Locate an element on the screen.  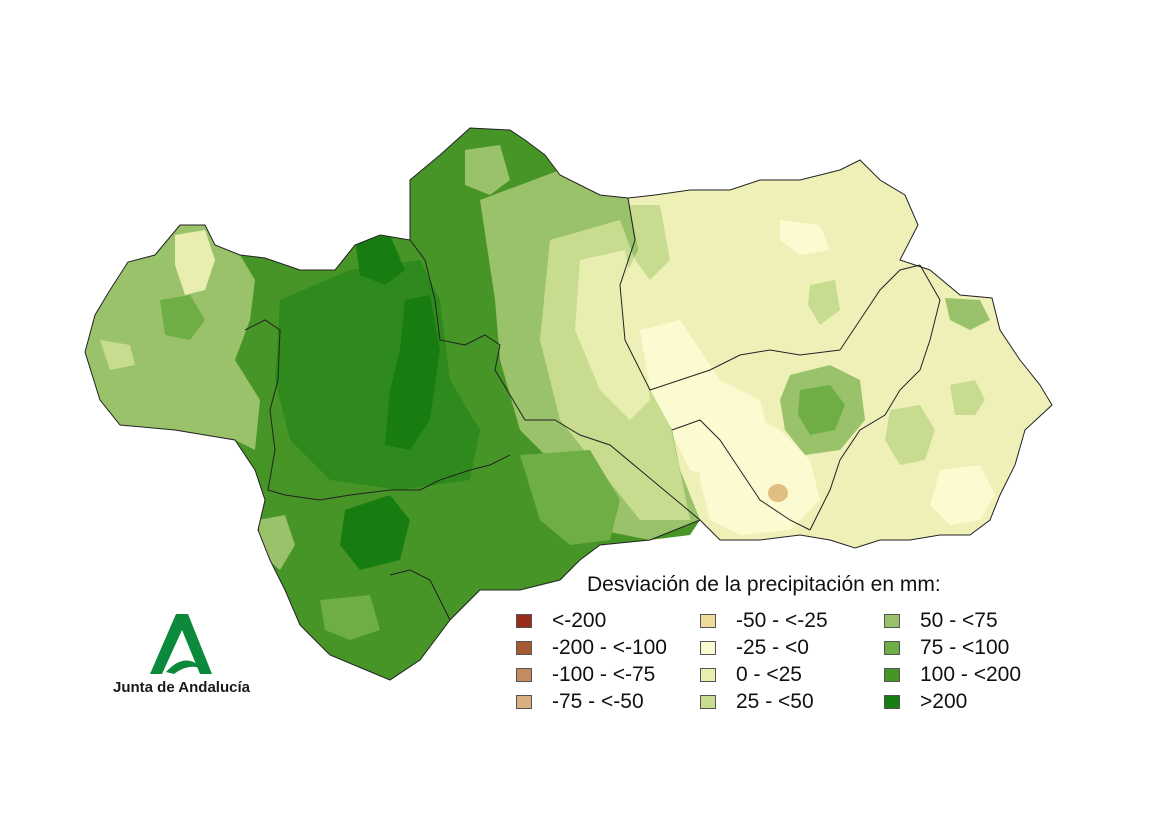
legend-item: -75 - <-50 is located at coordinates (580, 701).